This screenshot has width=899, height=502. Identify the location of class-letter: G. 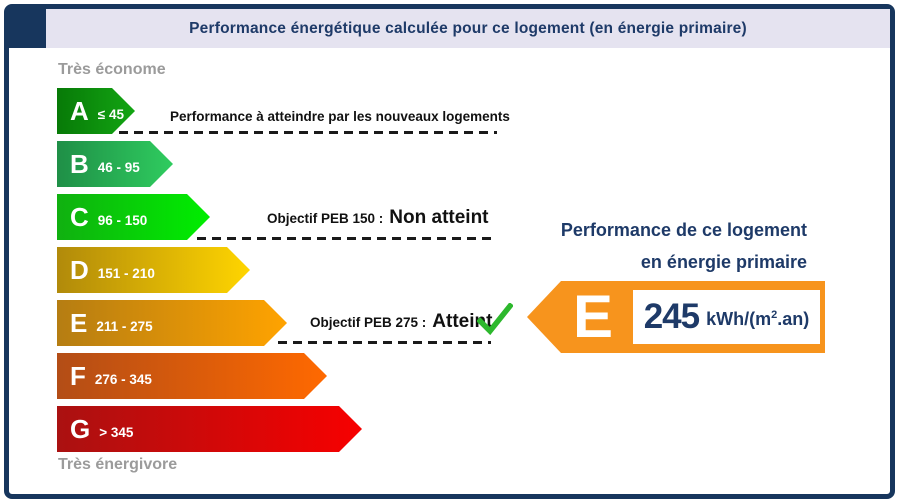
(80, 429).